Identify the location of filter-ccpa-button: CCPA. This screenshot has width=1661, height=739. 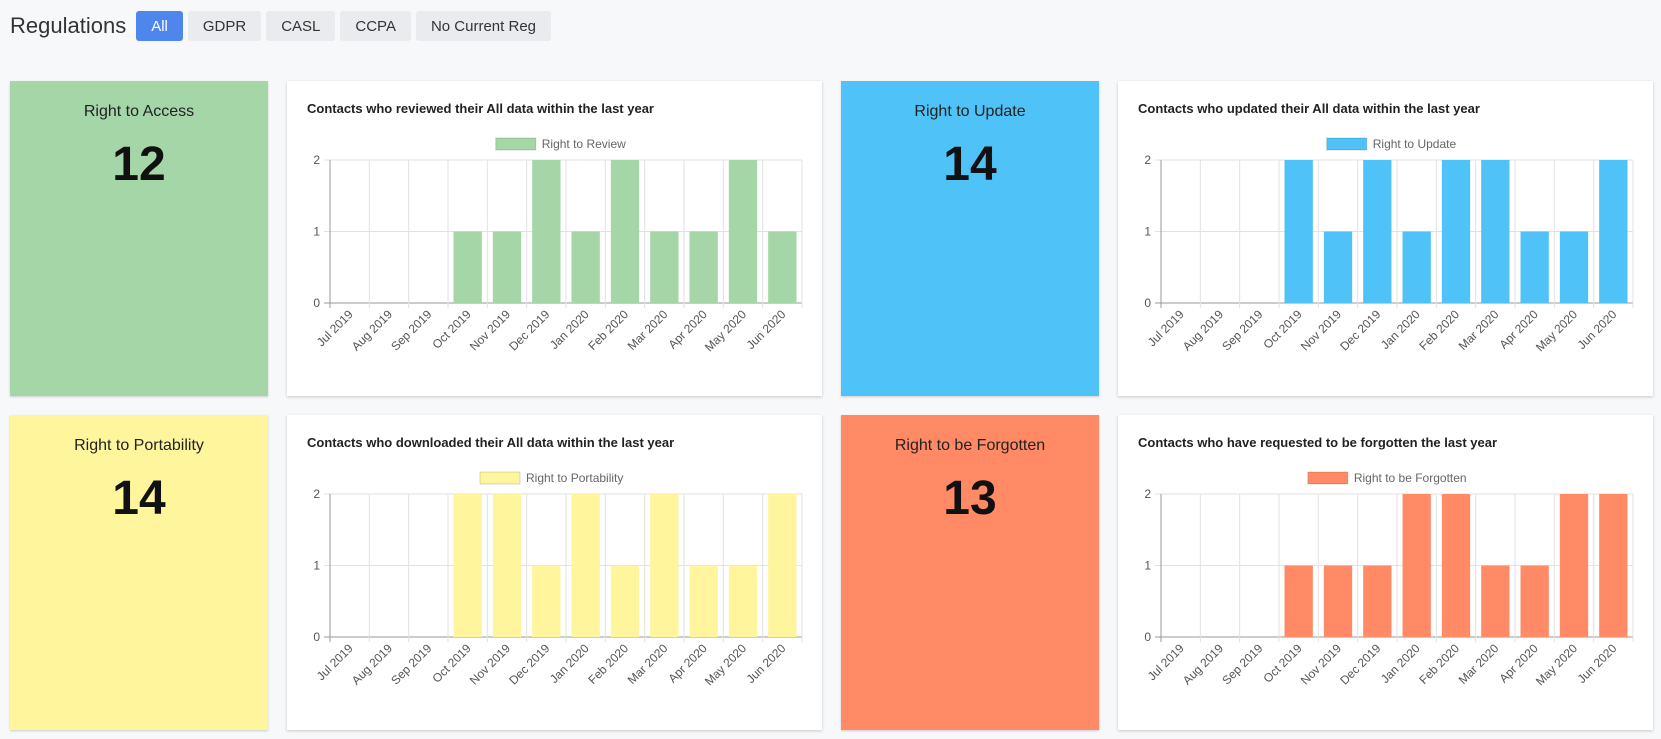
(375, 26).